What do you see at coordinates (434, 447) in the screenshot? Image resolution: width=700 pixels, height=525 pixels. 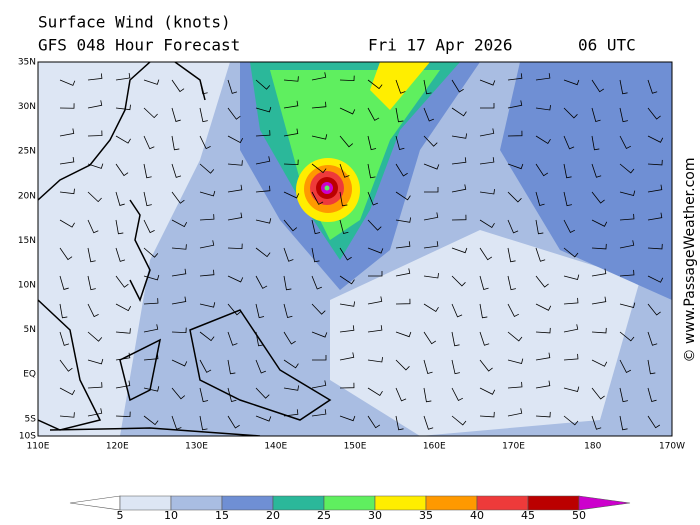 I see `lon-label: 160E` at bounding box center [434, 447].